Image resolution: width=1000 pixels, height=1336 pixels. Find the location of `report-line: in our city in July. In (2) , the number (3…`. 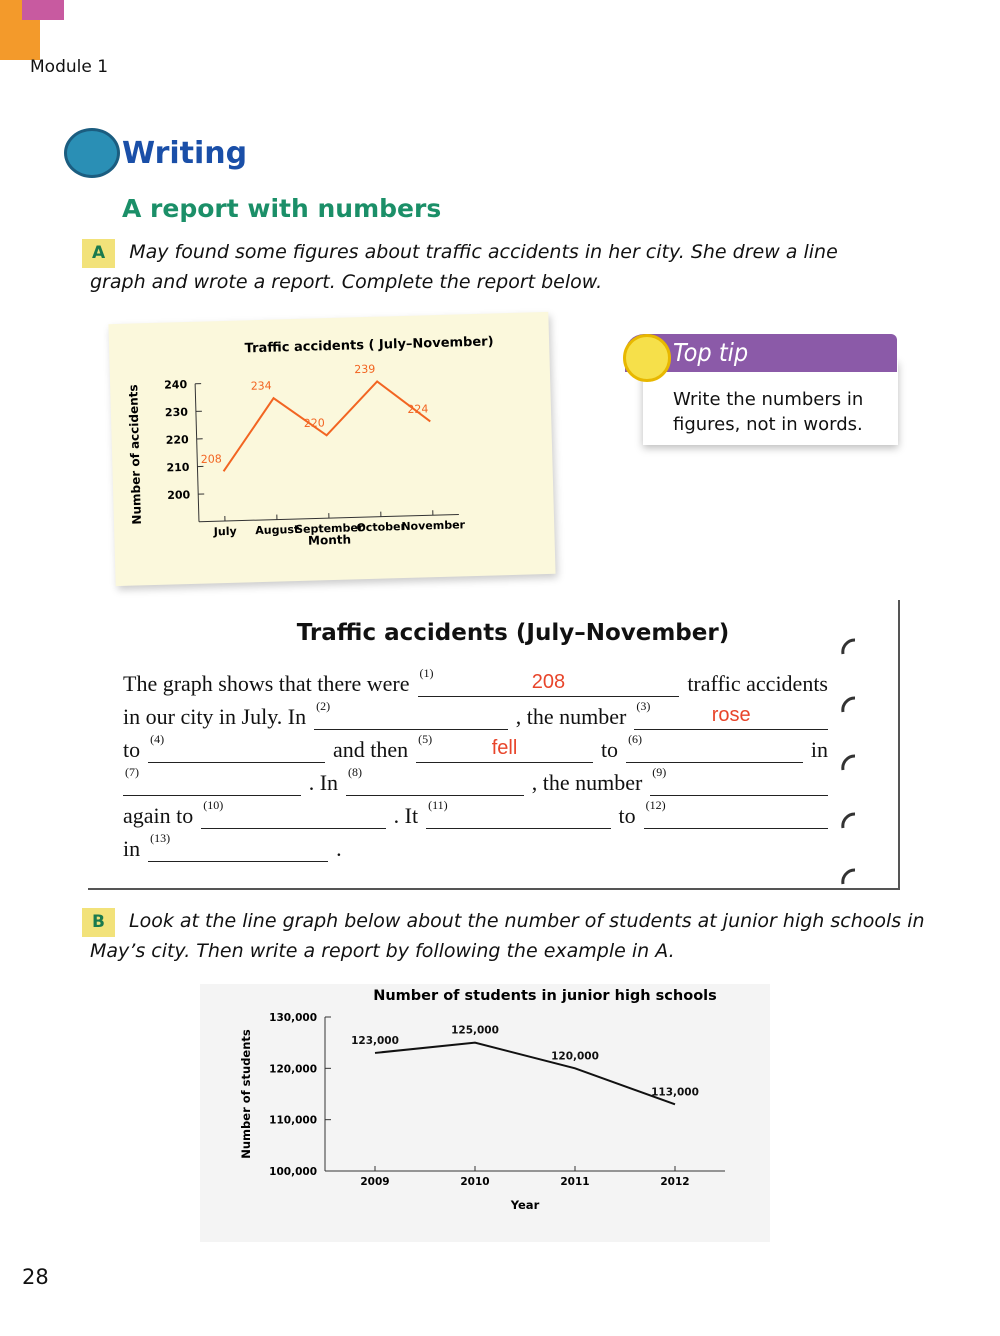

report-line: in our city in July. In (2) , the number (3… is located at coordinates (475, 713).